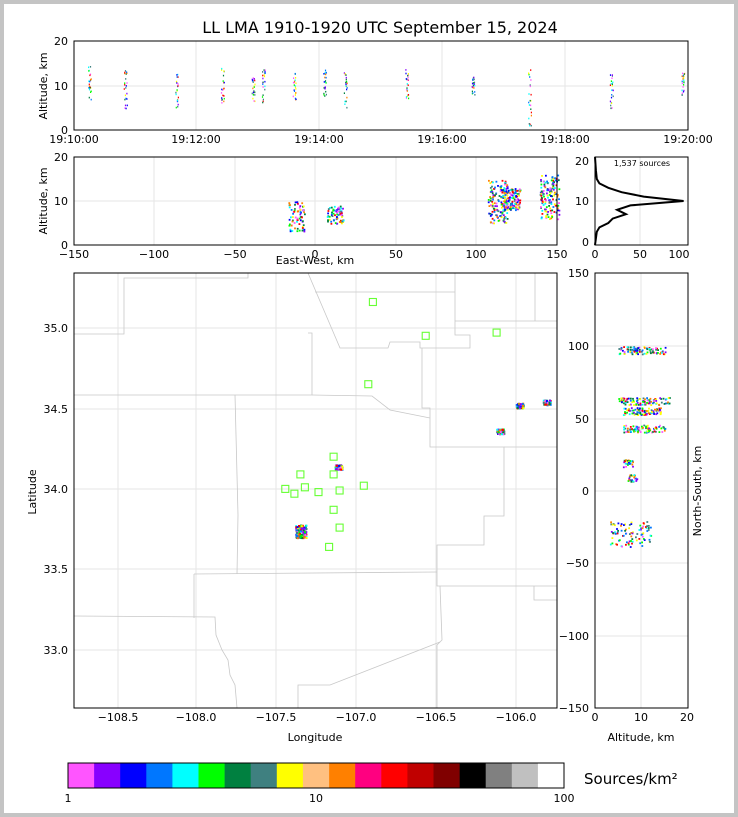 This screenshot has height=817, width=738. Describe the element at coordinates (582, 201) in the screenshot. I see `ytick: 10` at that location.